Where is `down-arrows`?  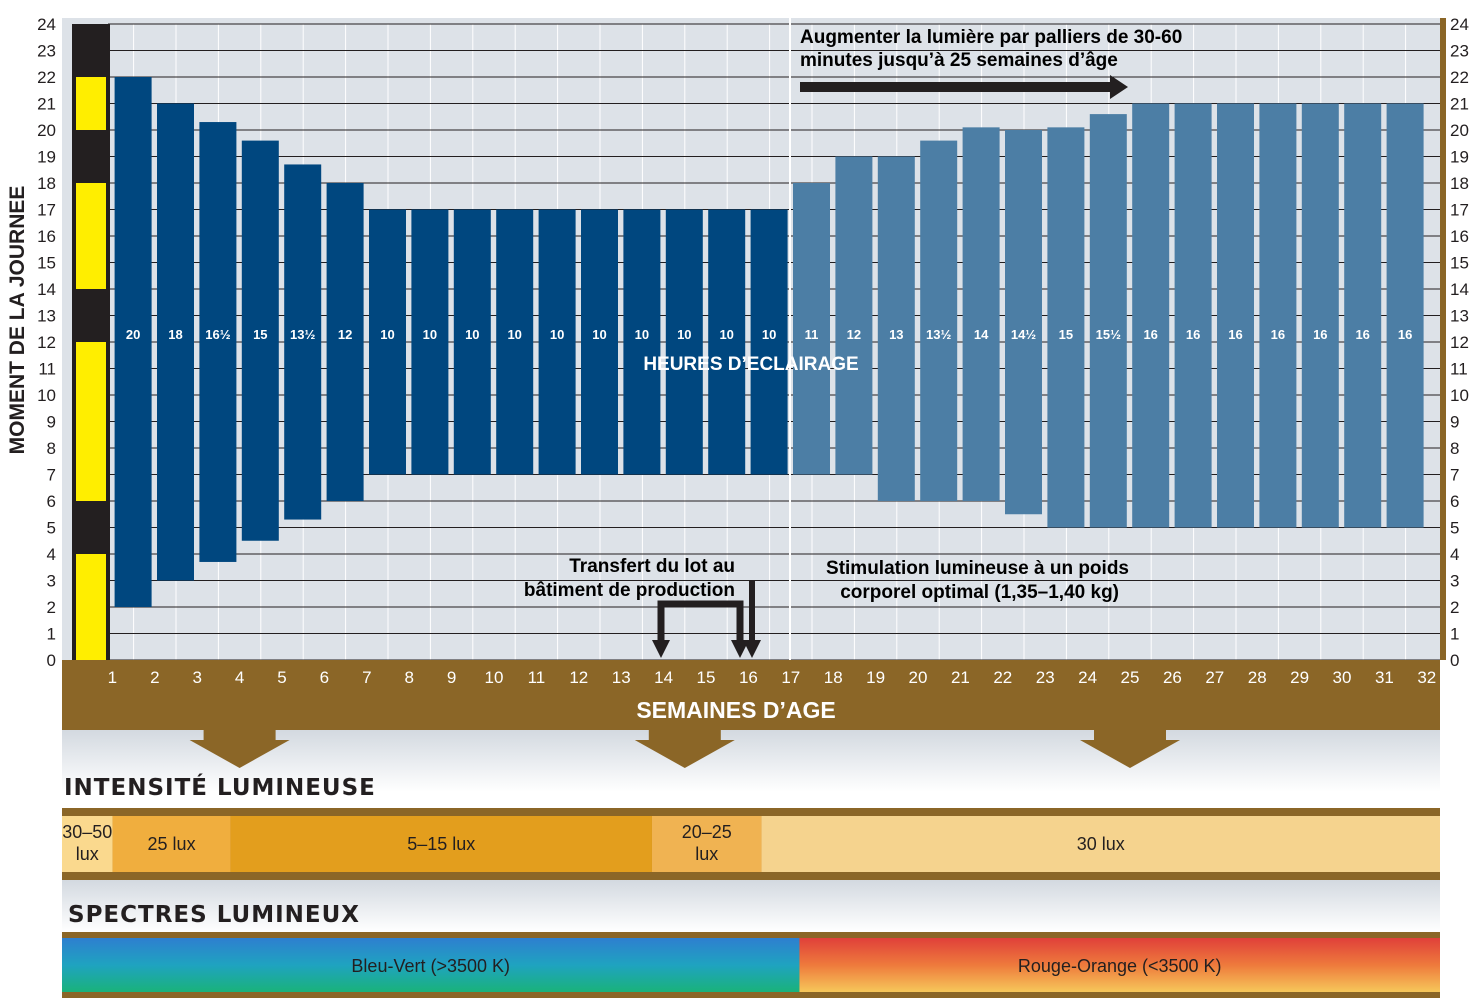 down-arrows is located at coordinates (684, 749).